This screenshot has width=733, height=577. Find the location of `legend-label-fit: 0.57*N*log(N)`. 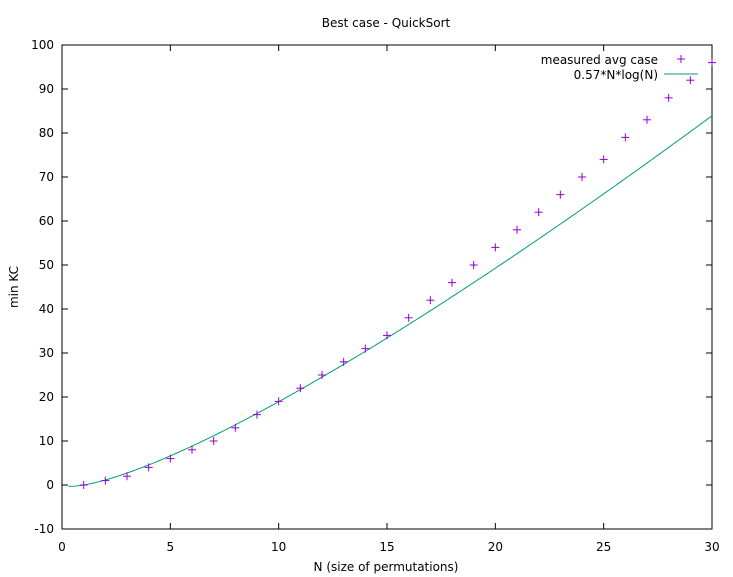

legend-label-fit: 0.57*N*log(N) is located at coordinates (616, 75).